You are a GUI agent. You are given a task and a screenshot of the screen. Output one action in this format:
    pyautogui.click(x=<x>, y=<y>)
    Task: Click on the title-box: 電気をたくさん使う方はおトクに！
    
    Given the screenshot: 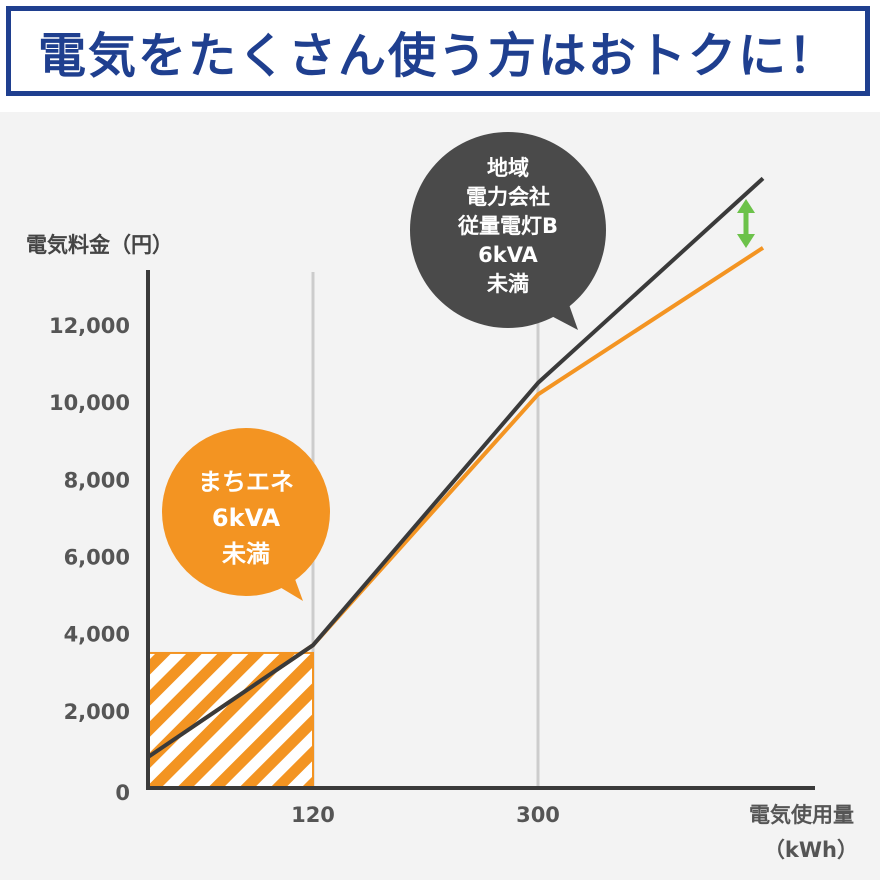 What is the action you would take?
    pyautogui.click(x=438, y=51)
    